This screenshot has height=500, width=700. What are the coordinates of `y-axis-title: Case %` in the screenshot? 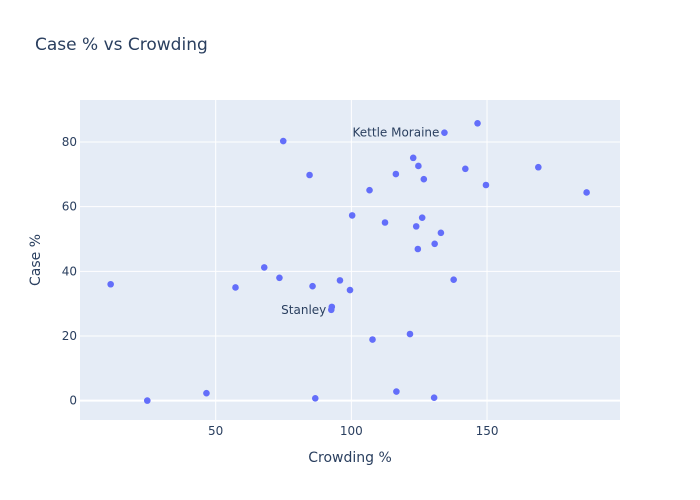 It's located at (36, 260).